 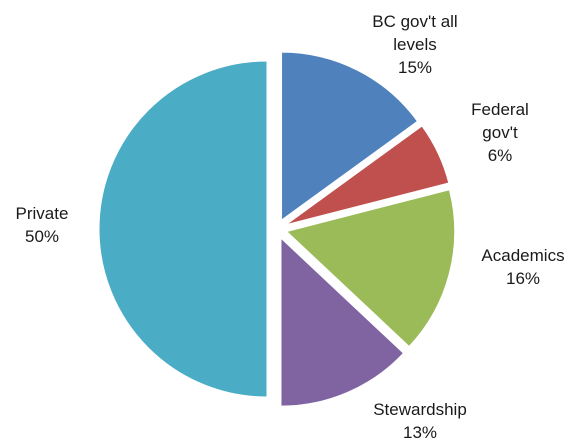 What do you see at coordinates (42, 225) in the screenshot?
I see `label-private: Private 50%` at bounding box center [42, 225].